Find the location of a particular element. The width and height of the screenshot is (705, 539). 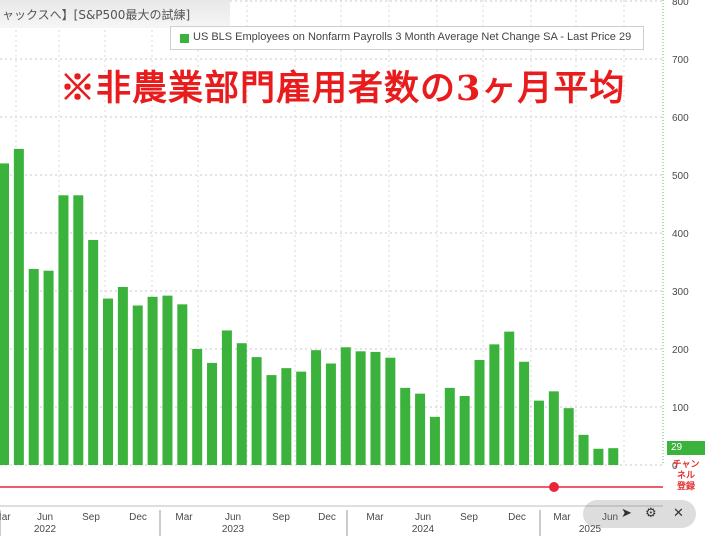

y-tick-label: 300 is located at coordinates (680, 292).